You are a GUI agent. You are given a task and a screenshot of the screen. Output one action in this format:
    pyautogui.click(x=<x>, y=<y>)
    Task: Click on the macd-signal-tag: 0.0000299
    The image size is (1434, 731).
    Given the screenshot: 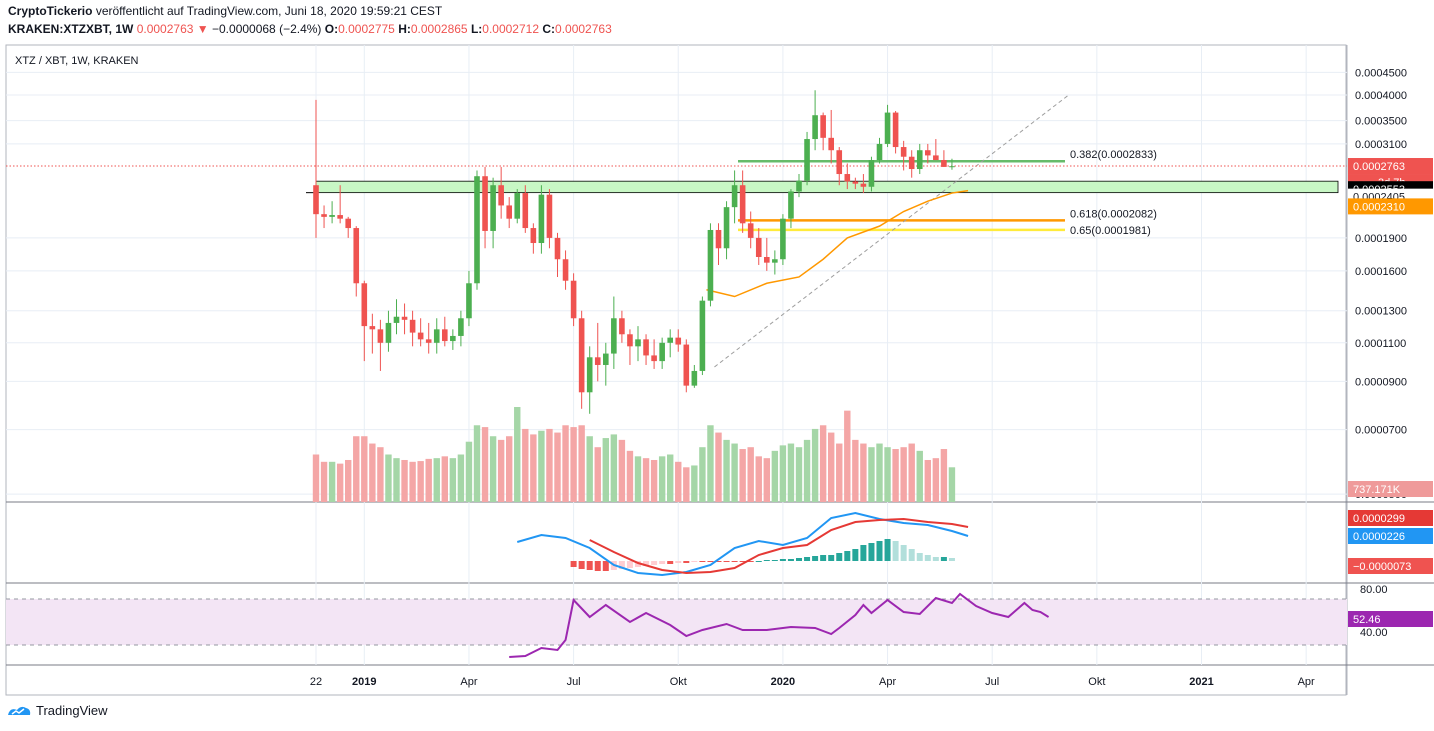 What is the action you would take?
    pyautogui.click(x=1379, y=519)
    